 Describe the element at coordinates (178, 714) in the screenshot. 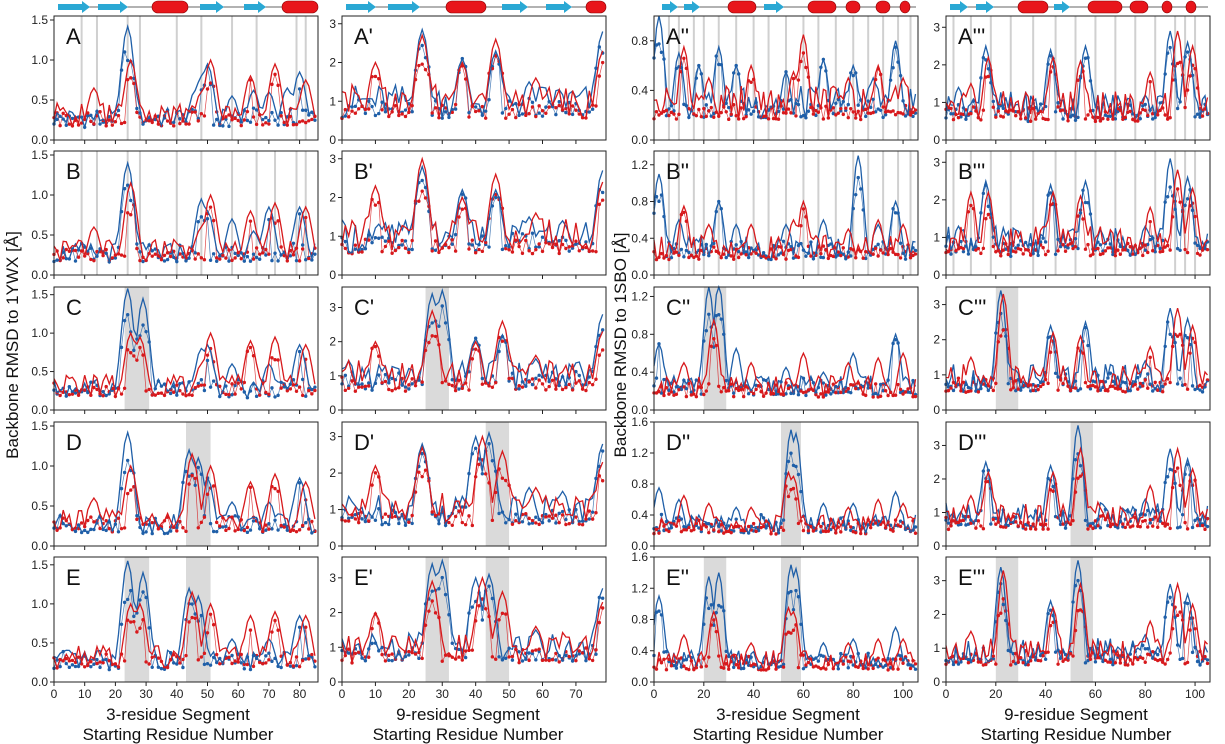

I see `x-axis-title-col1-line1: 3-residue Segment` at that location.